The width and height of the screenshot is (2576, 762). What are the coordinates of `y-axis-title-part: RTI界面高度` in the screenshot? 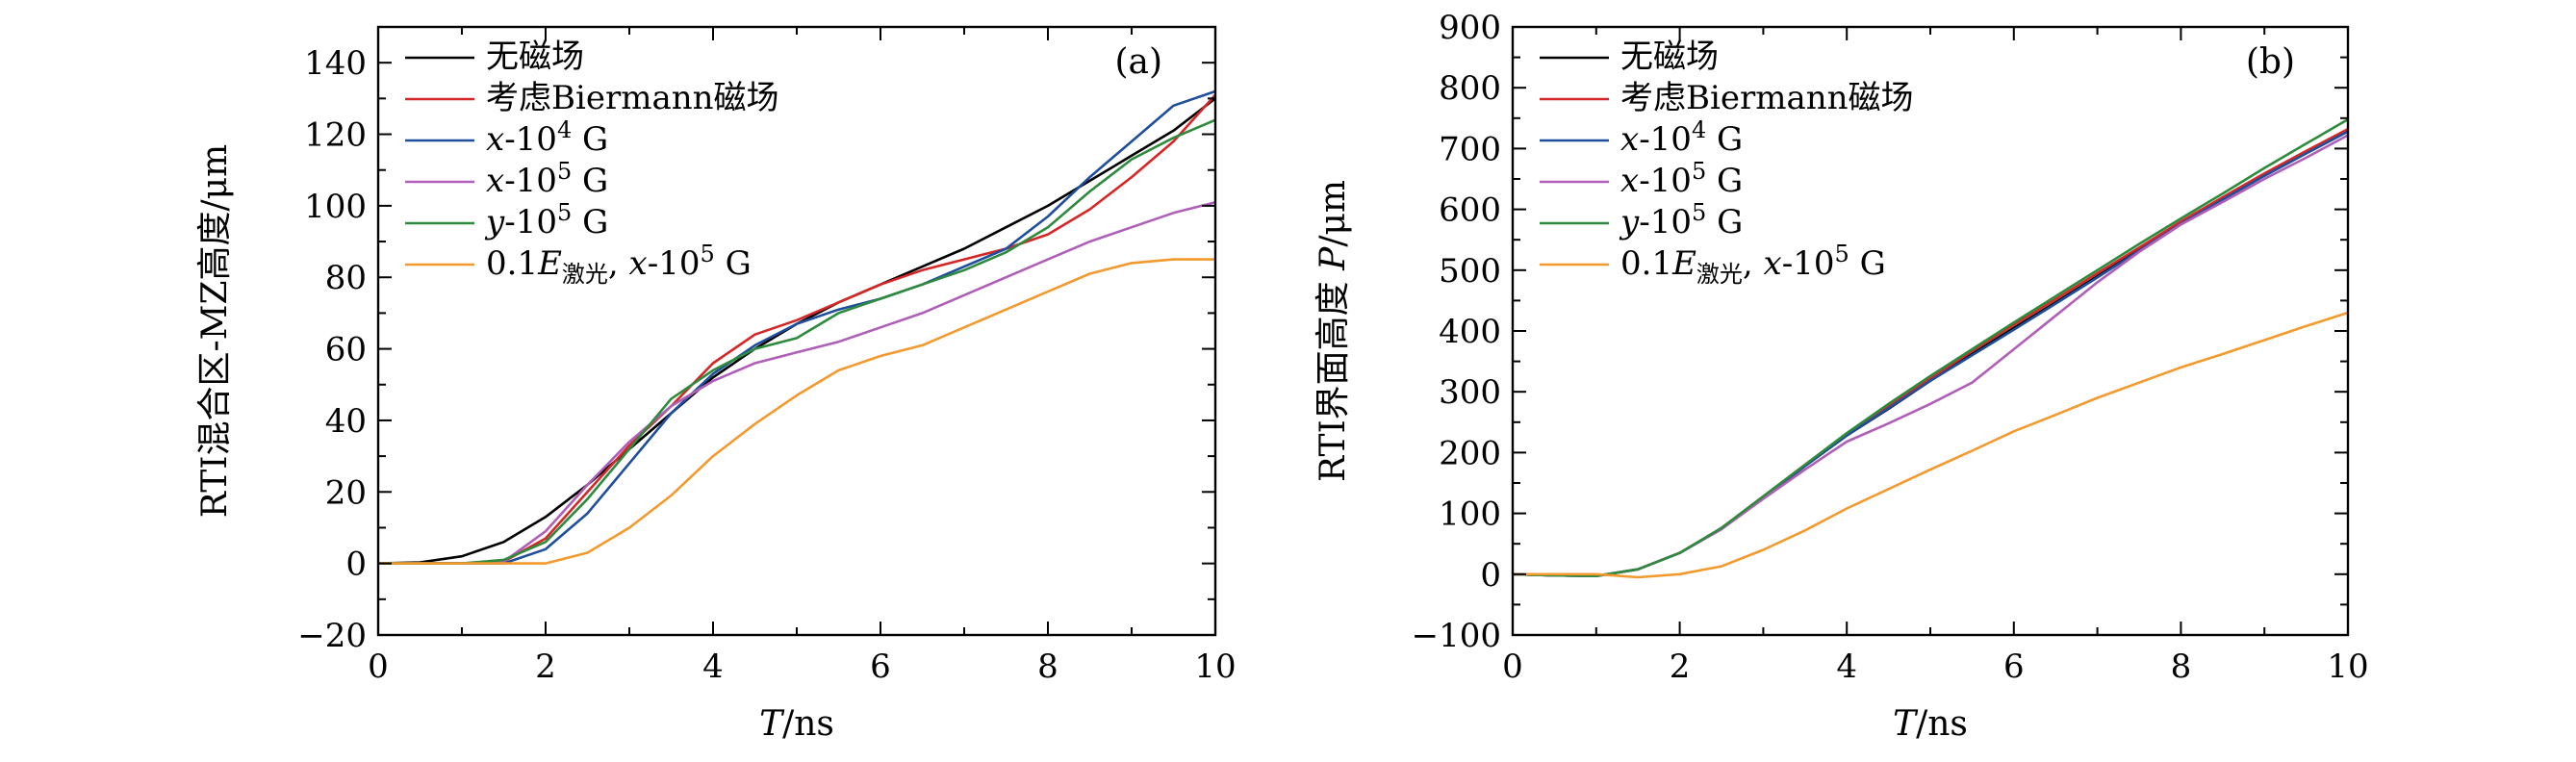 It's located at (1333, 376).